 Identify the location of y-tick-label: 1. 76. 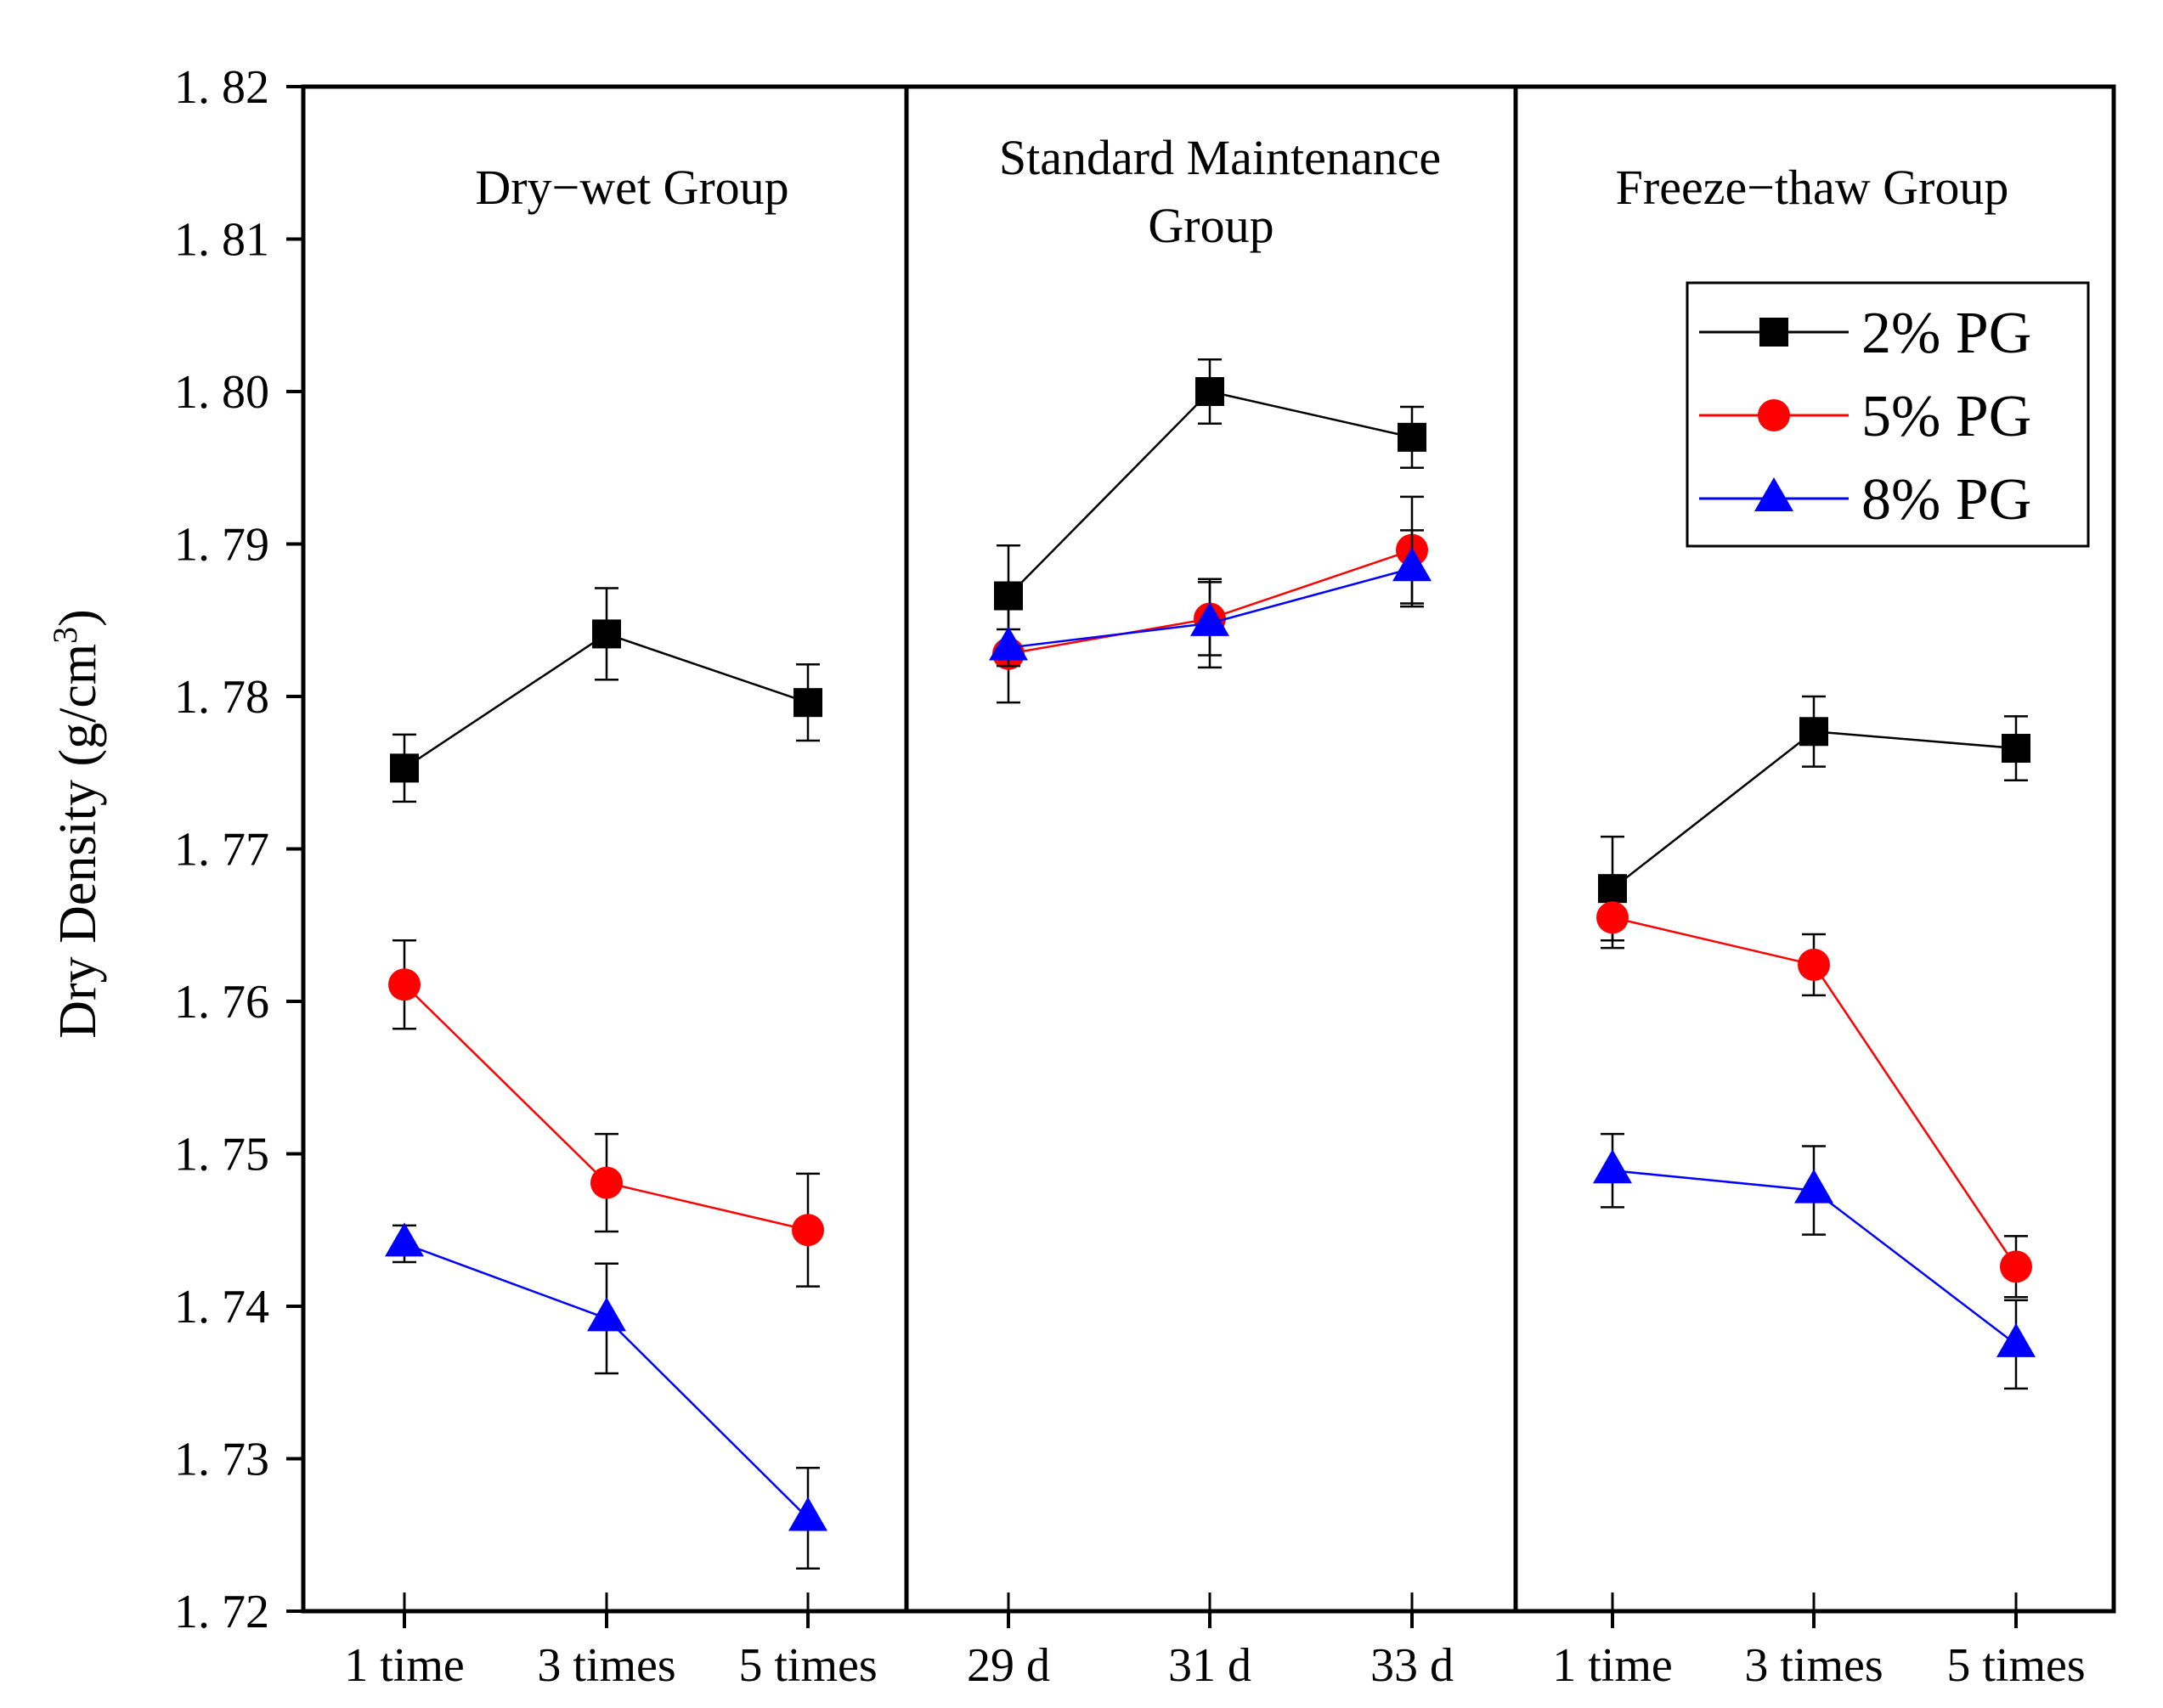
(221, 1002).